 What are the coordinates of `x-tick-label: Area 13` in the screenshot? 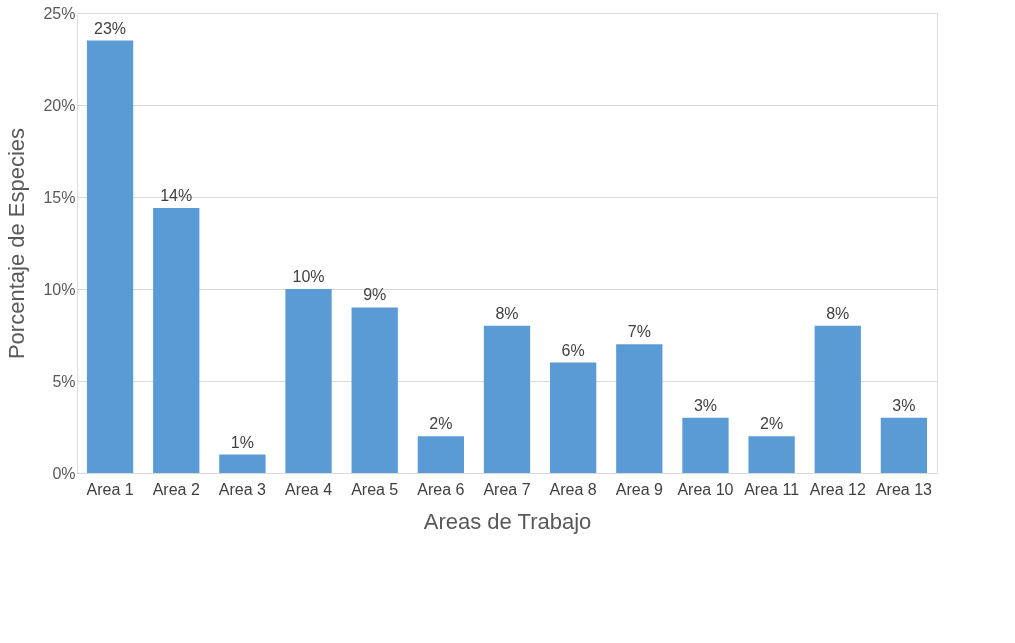 It's located at (904, 489).